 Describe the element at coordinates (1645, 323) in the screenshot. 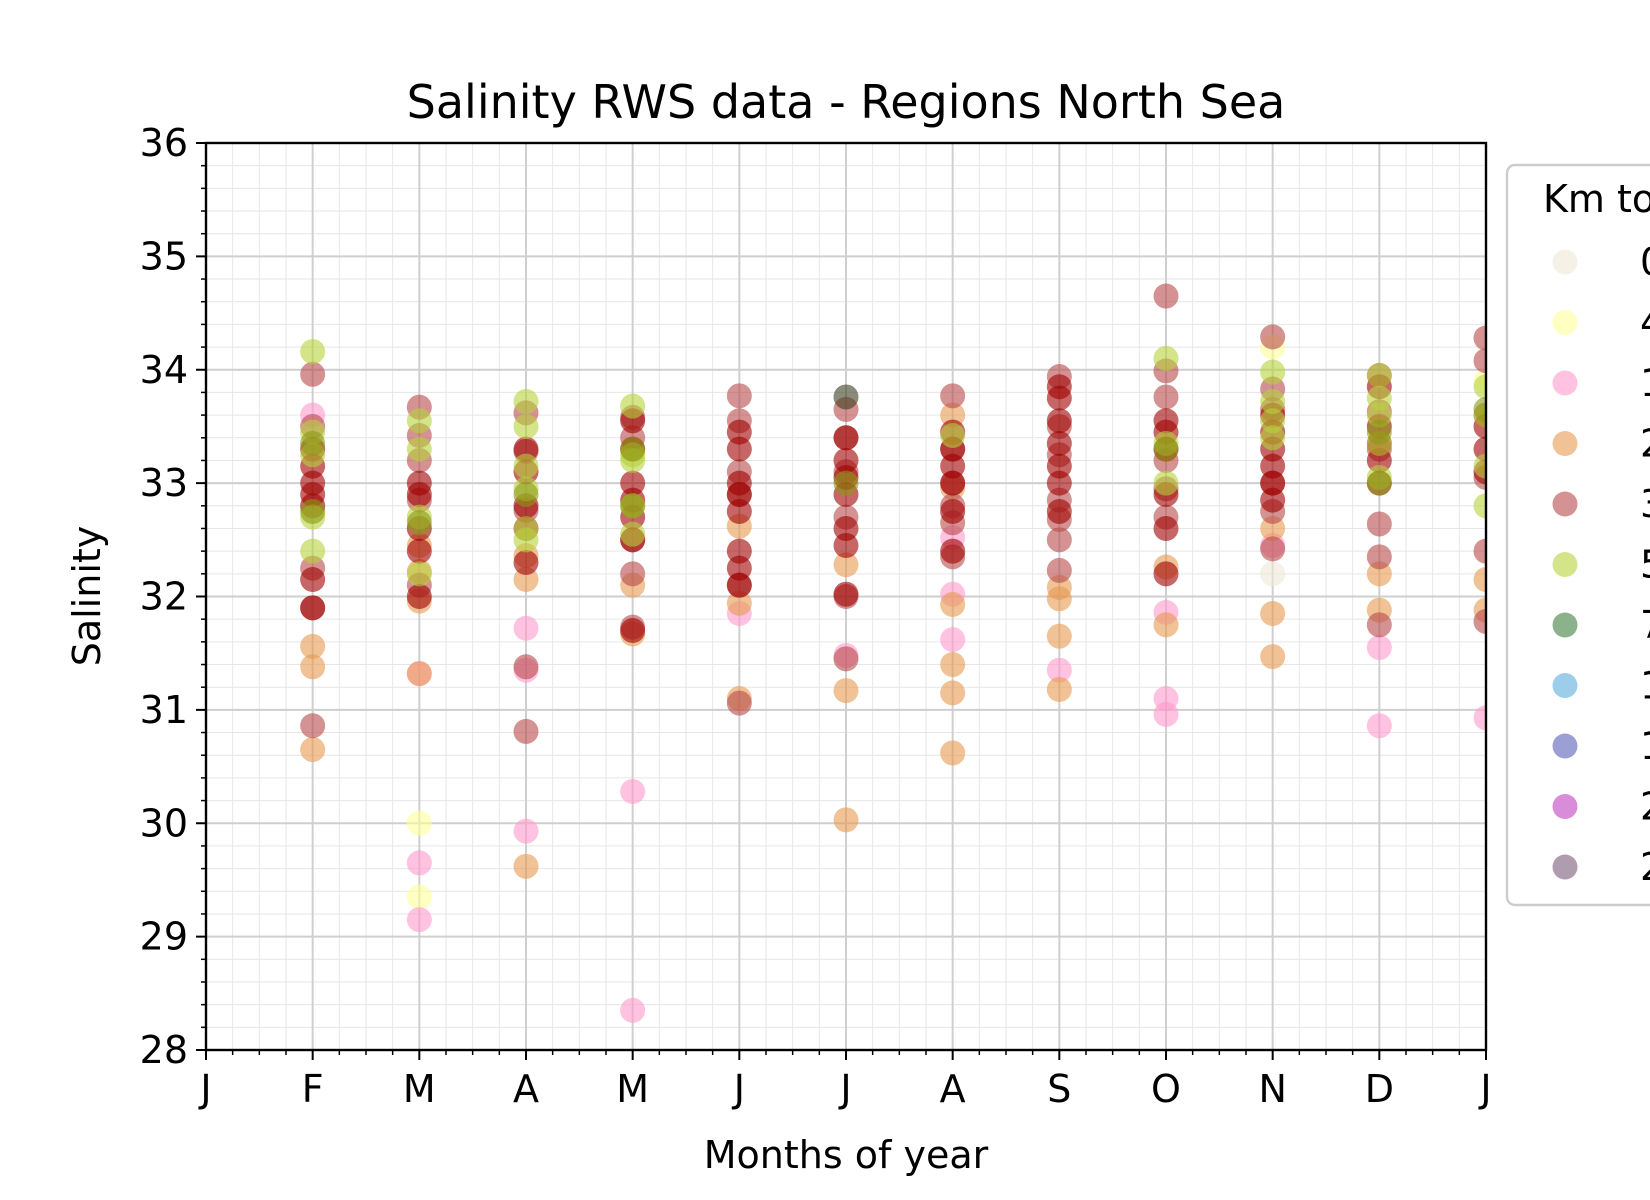

I see `legend-label: 4` at that location.